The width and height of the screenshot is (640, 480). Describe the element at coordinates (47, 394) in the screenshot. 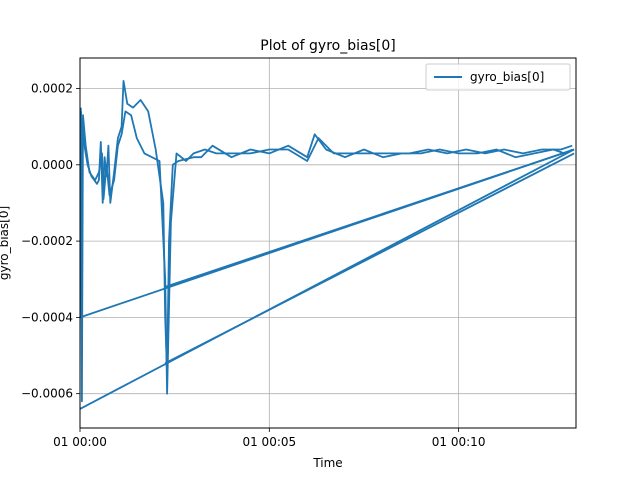

I see `y-tick-label: −0.0006` at that location.